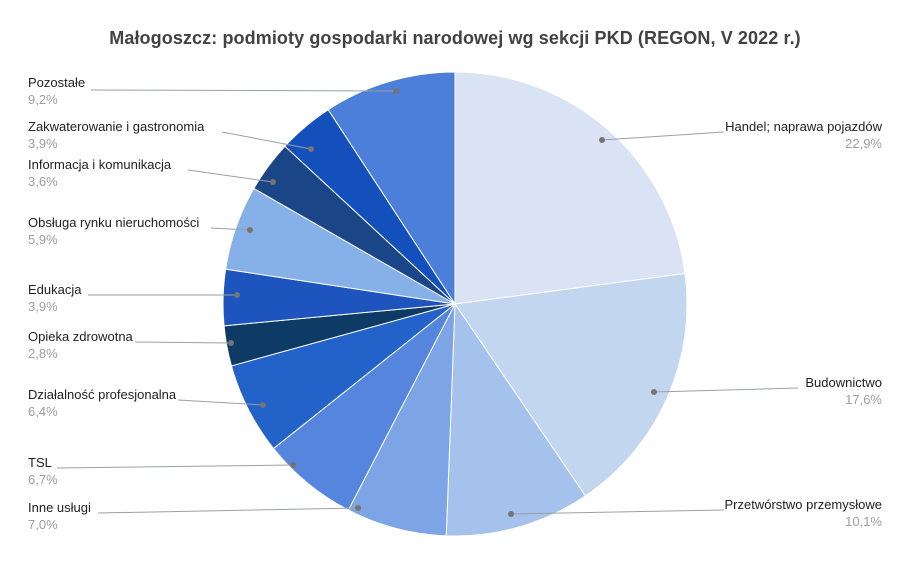  What do you see at coordinates (863, 143) in the screenshot?
I see `slice-percent-0: 22,9%` at bounding box center [863, 143].